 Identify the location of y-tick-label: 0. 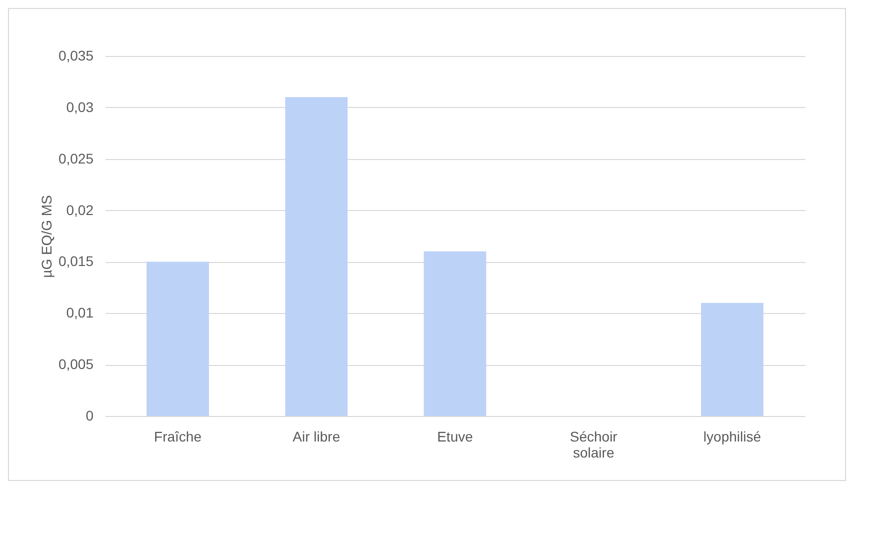
(90, 416).